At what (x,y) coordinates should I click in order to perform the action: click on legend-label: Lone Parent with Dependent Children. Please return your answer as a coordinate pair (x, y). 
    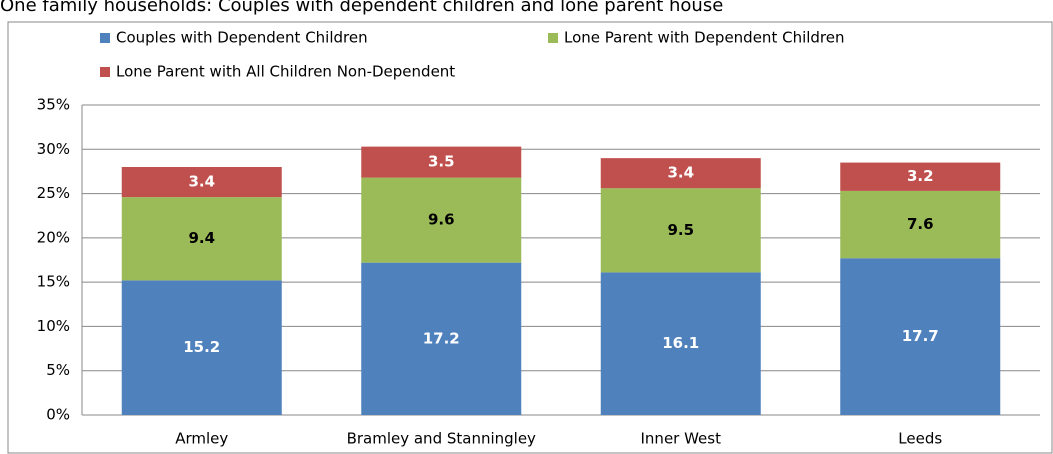
    Looking at the image, I should click on (704, 38).